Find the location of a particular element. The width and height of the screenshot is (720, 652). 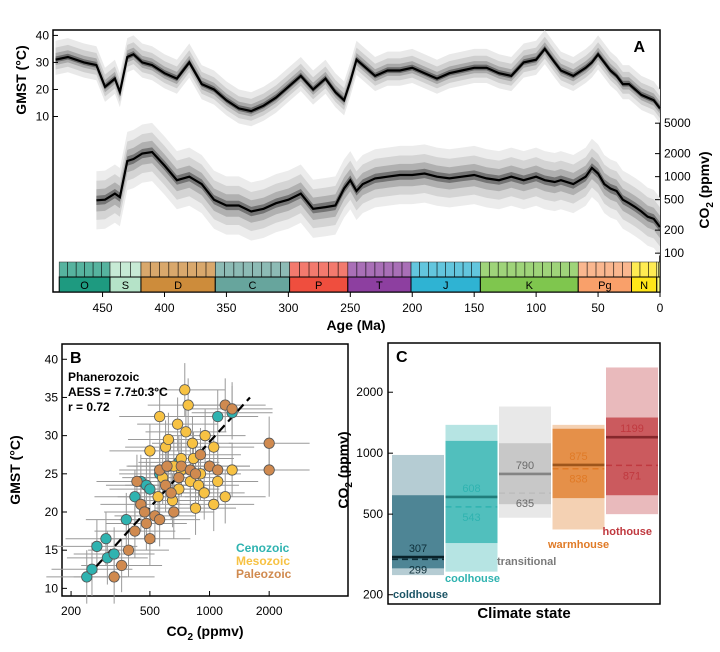

age-tick-label: 100 is located at coordinates (536, 308).